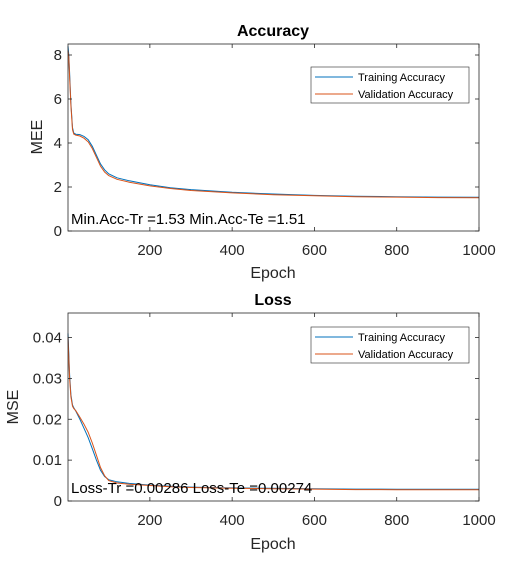  What do you see at coordinates (47, 460) in the screenshot?
I see `y-tick-label: 0.01` at bounding box center [47, 460].